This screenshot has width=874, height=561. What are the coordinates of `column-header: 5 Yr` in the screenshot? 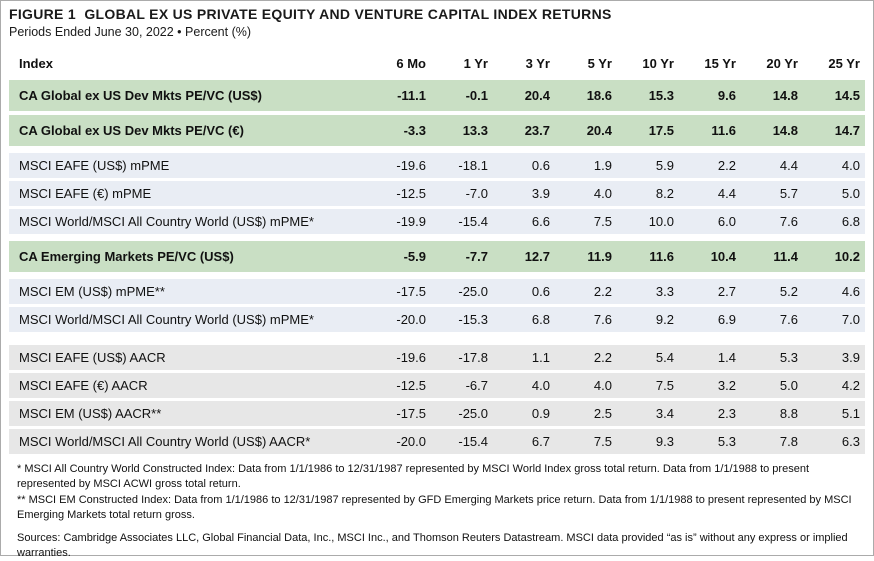 It's located at (599, 63).